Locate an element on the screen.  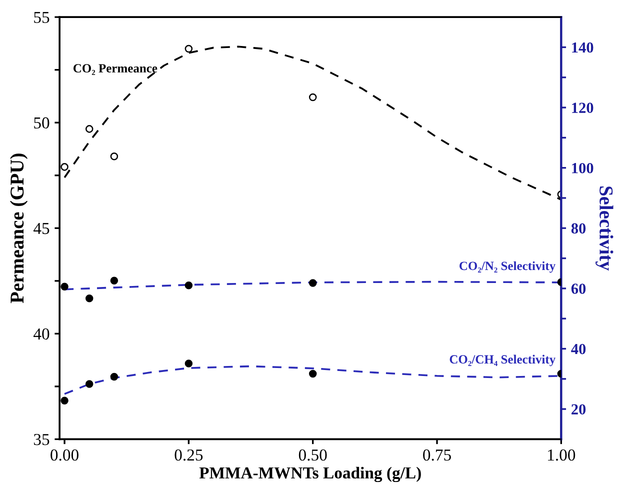
y2-tick-label: 20 is located at coordinates (579, 409).